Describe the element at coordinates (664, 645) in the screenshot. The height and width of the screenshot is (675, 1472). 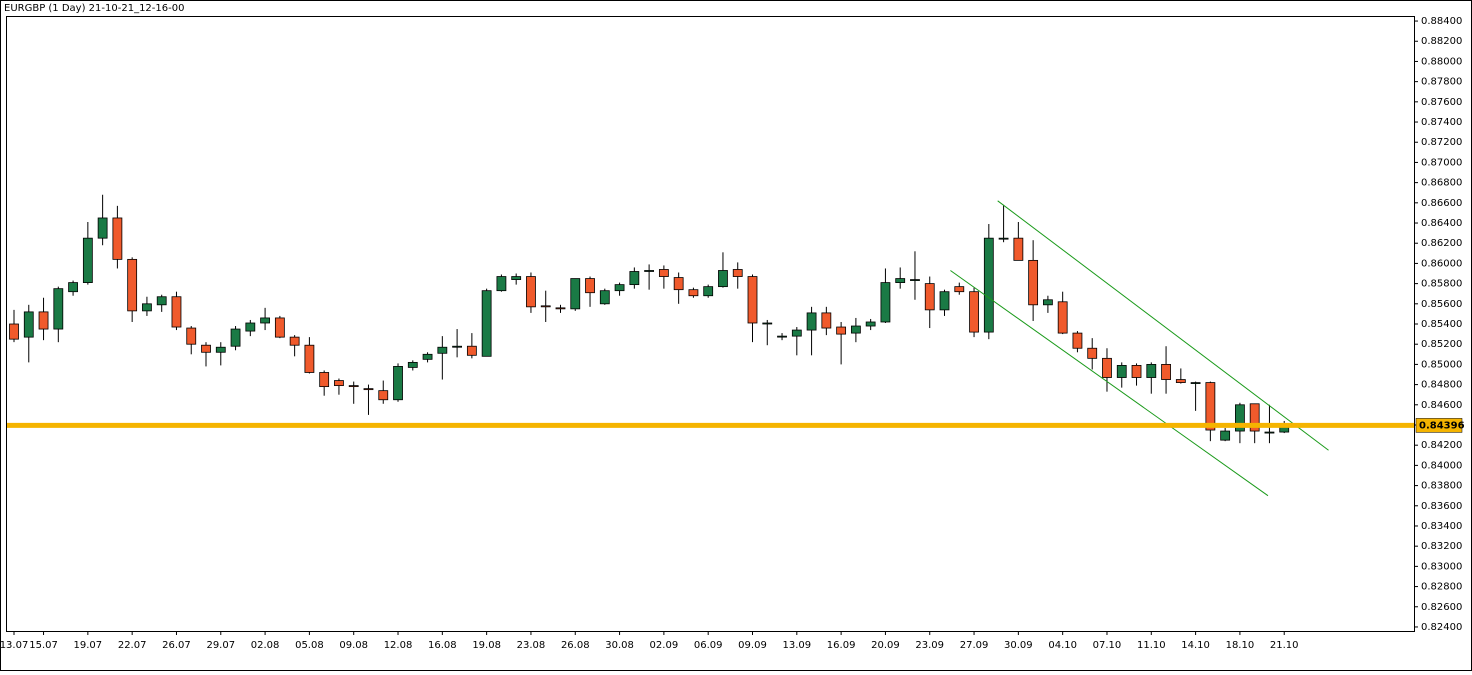
I see `x-tick-label: 02.09` at that location.